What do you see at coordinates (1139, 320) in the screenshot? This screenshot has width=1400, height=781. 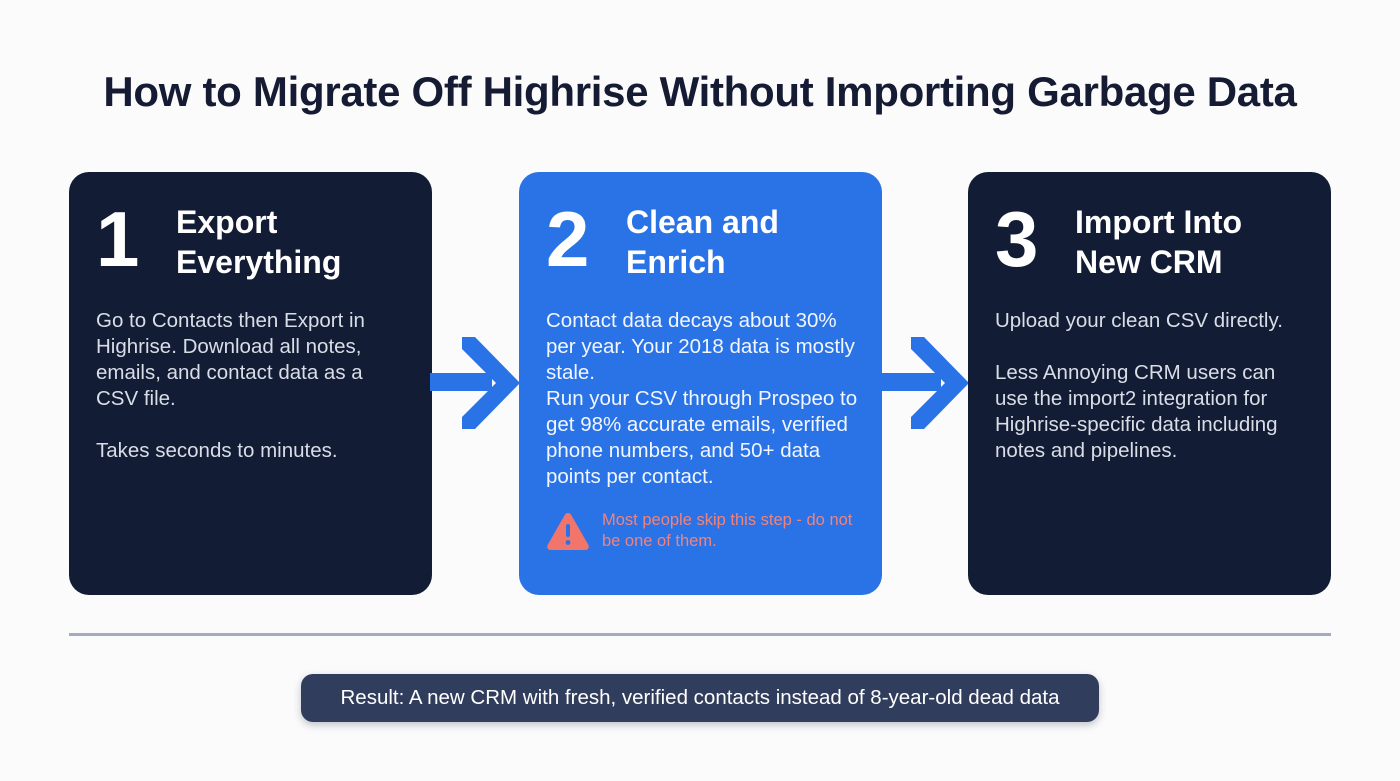 I see `step-description: Upload your clean CSV directly.` at bounding box center [1139, 320].